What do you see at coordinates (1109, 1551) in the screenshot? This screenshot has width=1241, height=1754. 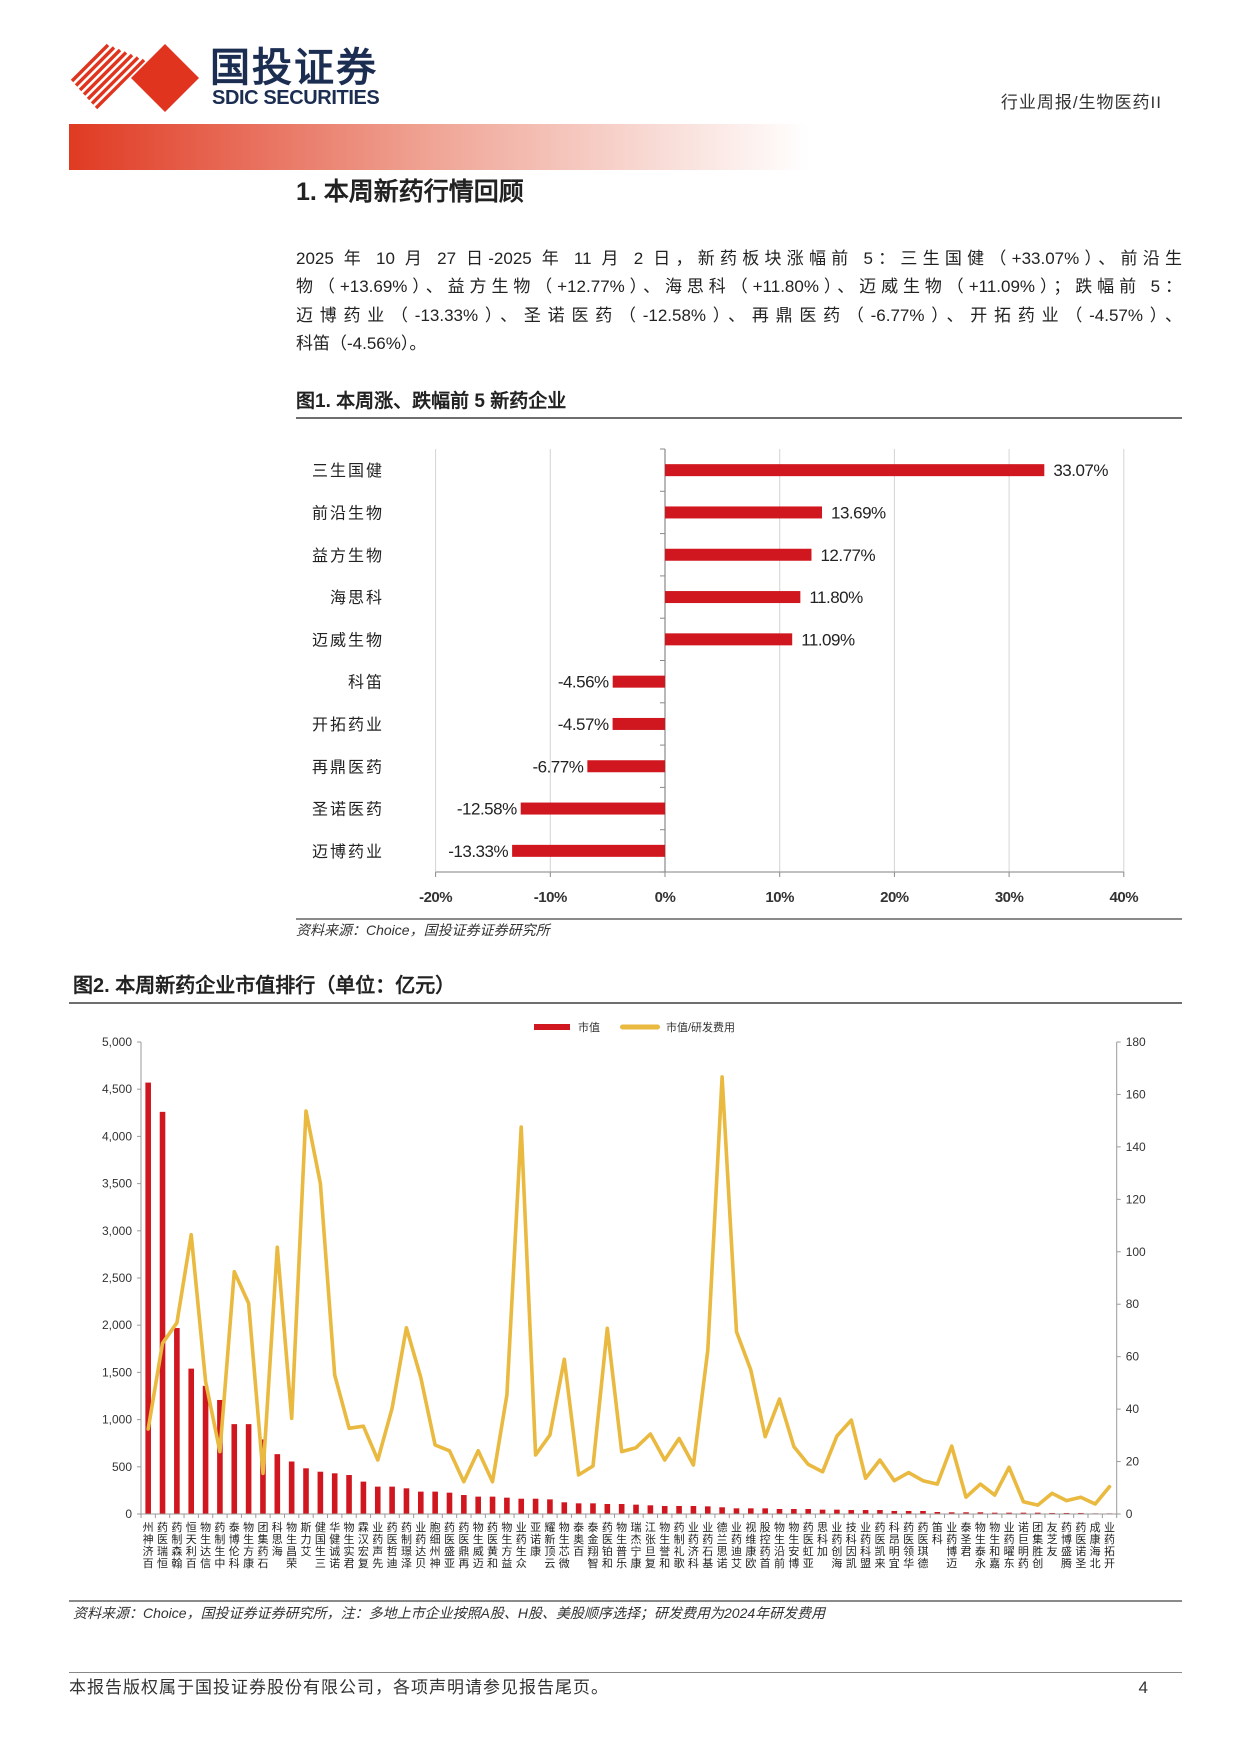 I see `category-label-char: 拓` at bounding box center [1109, 1551].